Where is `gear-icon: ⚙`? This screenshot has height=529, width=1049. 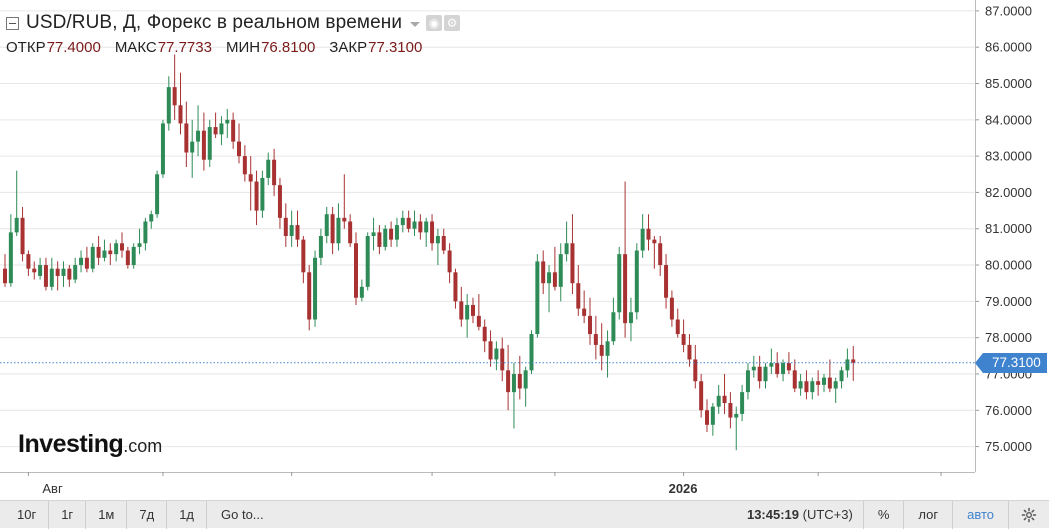 gear-icon: ⚙ is located at coordinates (452, 23).